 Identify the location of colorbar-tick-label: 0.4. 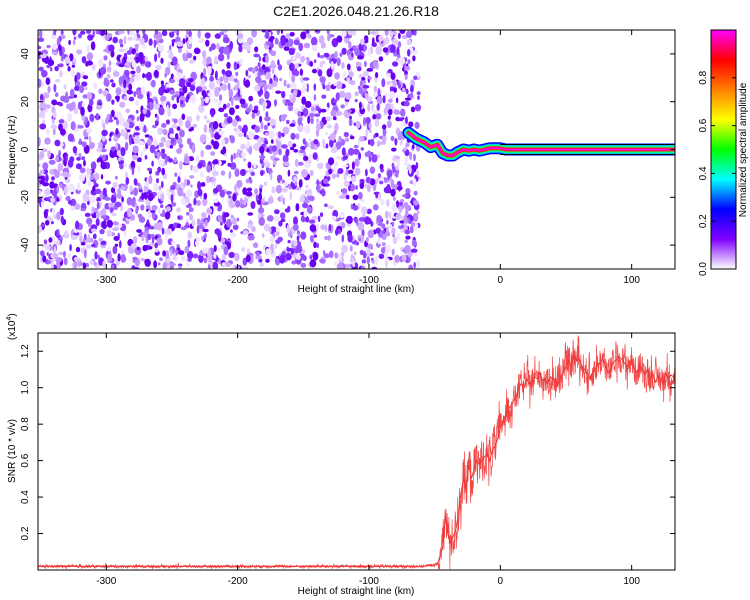
(703, 173).